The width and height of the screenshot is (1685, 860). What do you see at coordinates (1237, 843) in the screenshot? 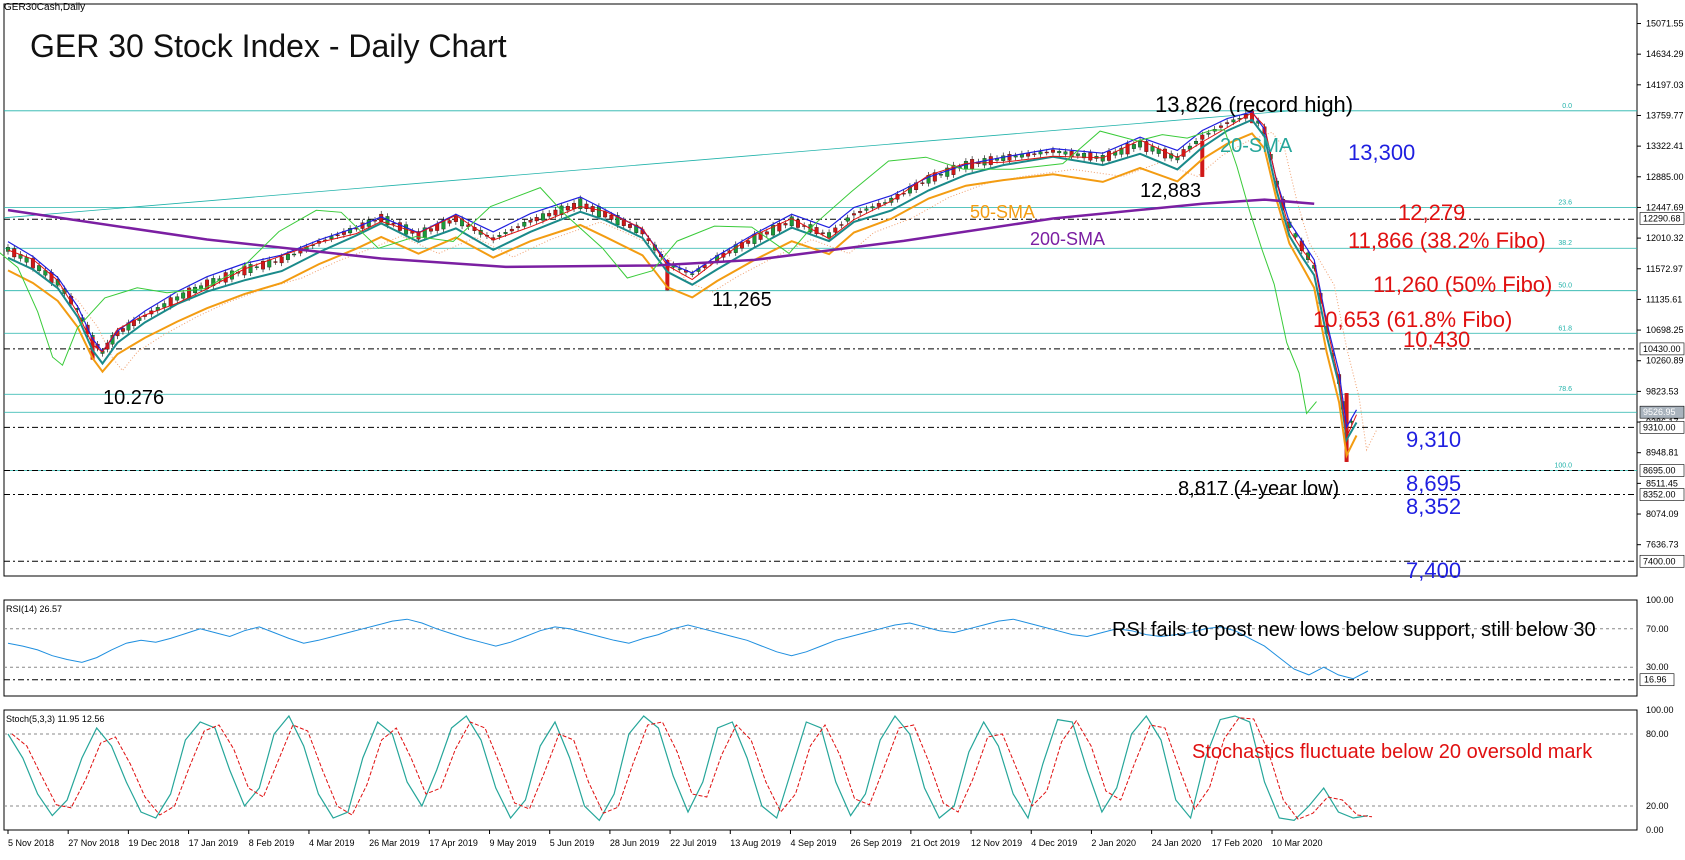
I see `x-axis-label: 17 Feb 2020` at bounding box center [1237, 843].